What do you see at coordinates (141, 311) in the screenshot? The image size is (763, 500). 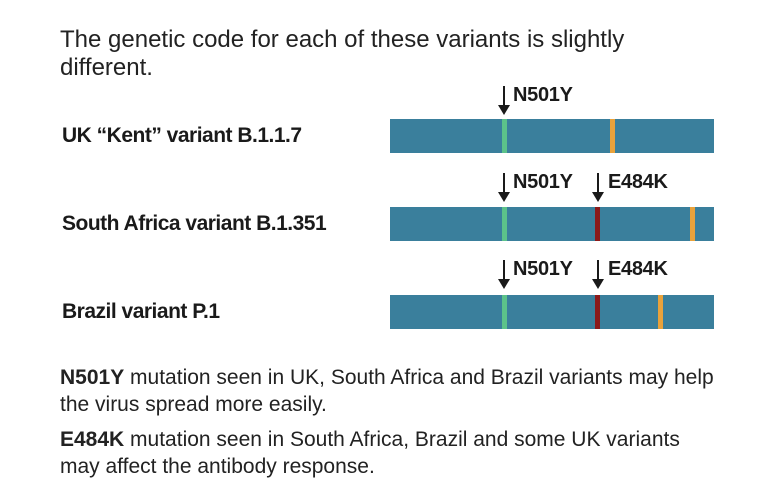 I see `variant-name-brazil: Brazil variant P.1` at bounding box center [141, 311].